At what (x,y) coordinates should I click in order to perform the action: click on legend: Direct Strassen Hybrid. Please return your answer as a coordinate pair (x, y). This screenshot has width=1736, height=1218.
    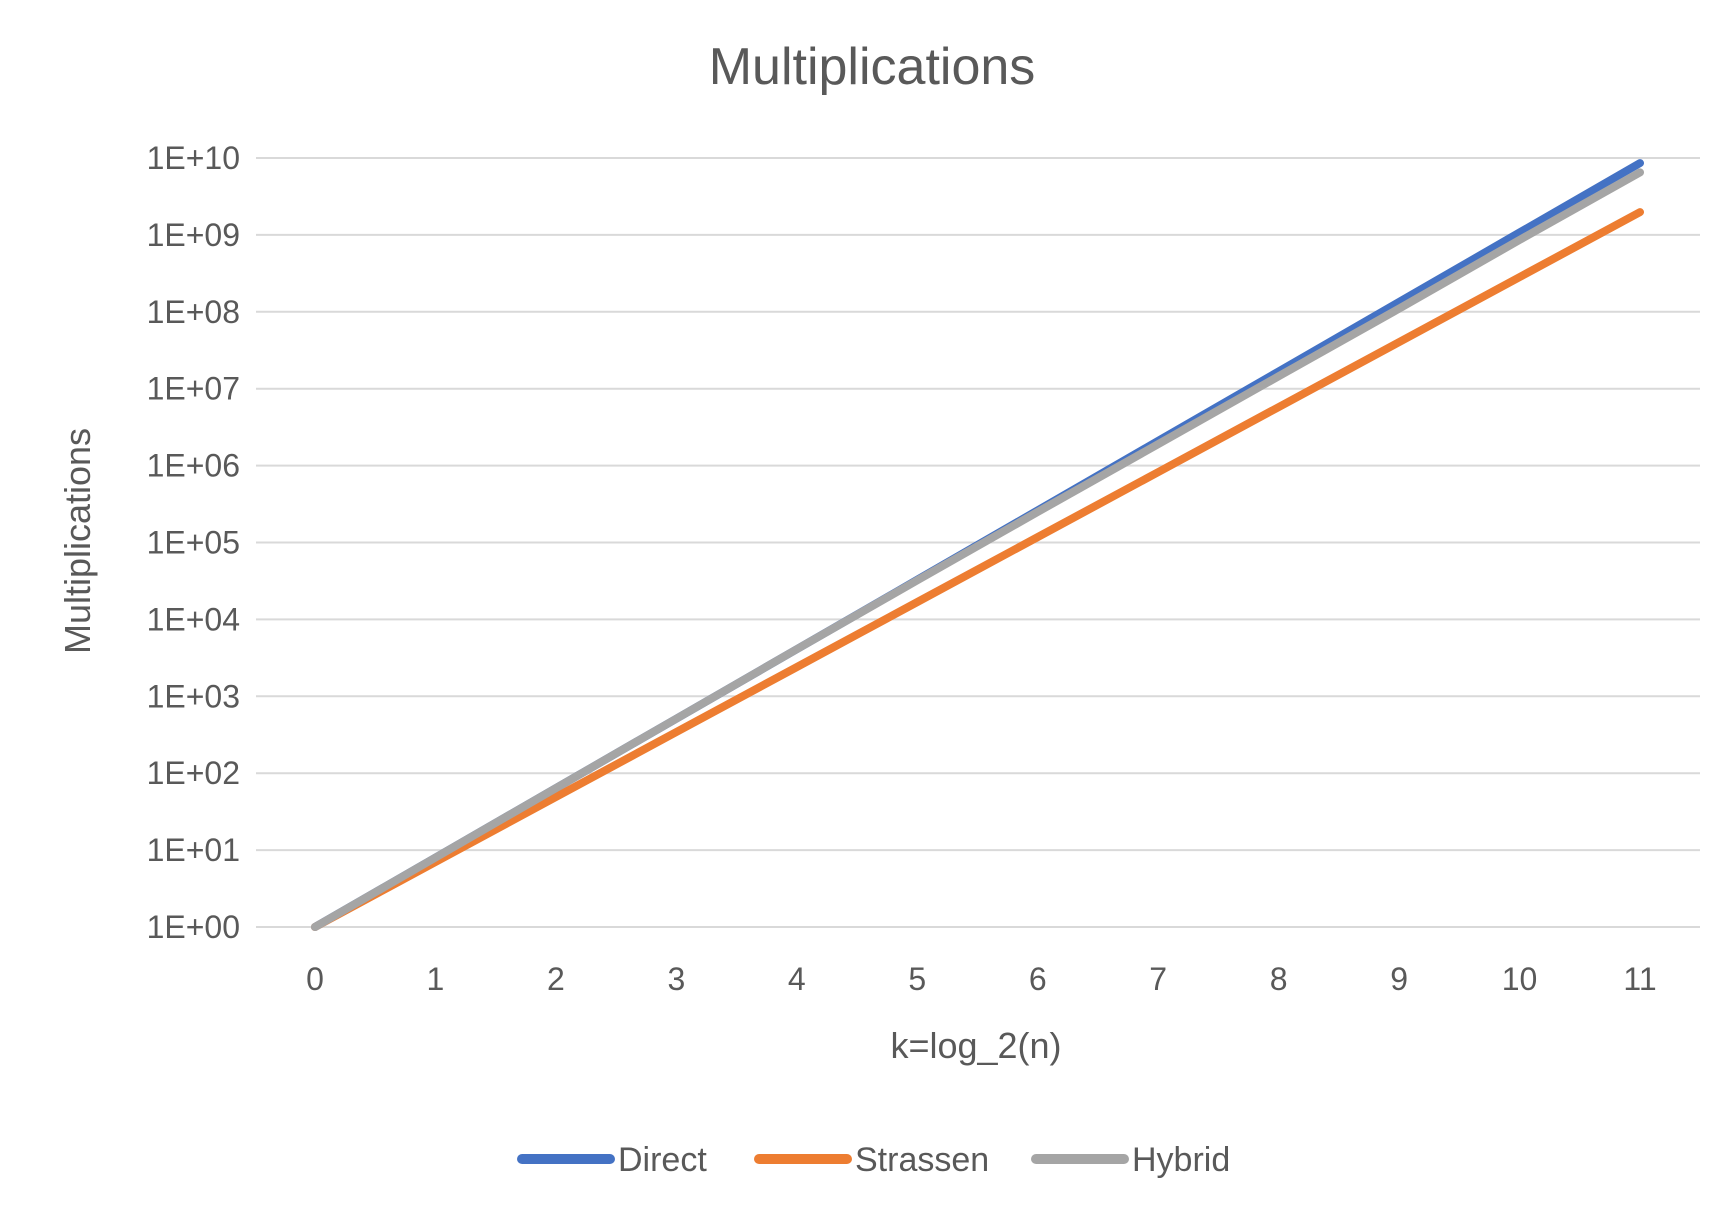
    Looking at the image, I should click on (873, 1160).